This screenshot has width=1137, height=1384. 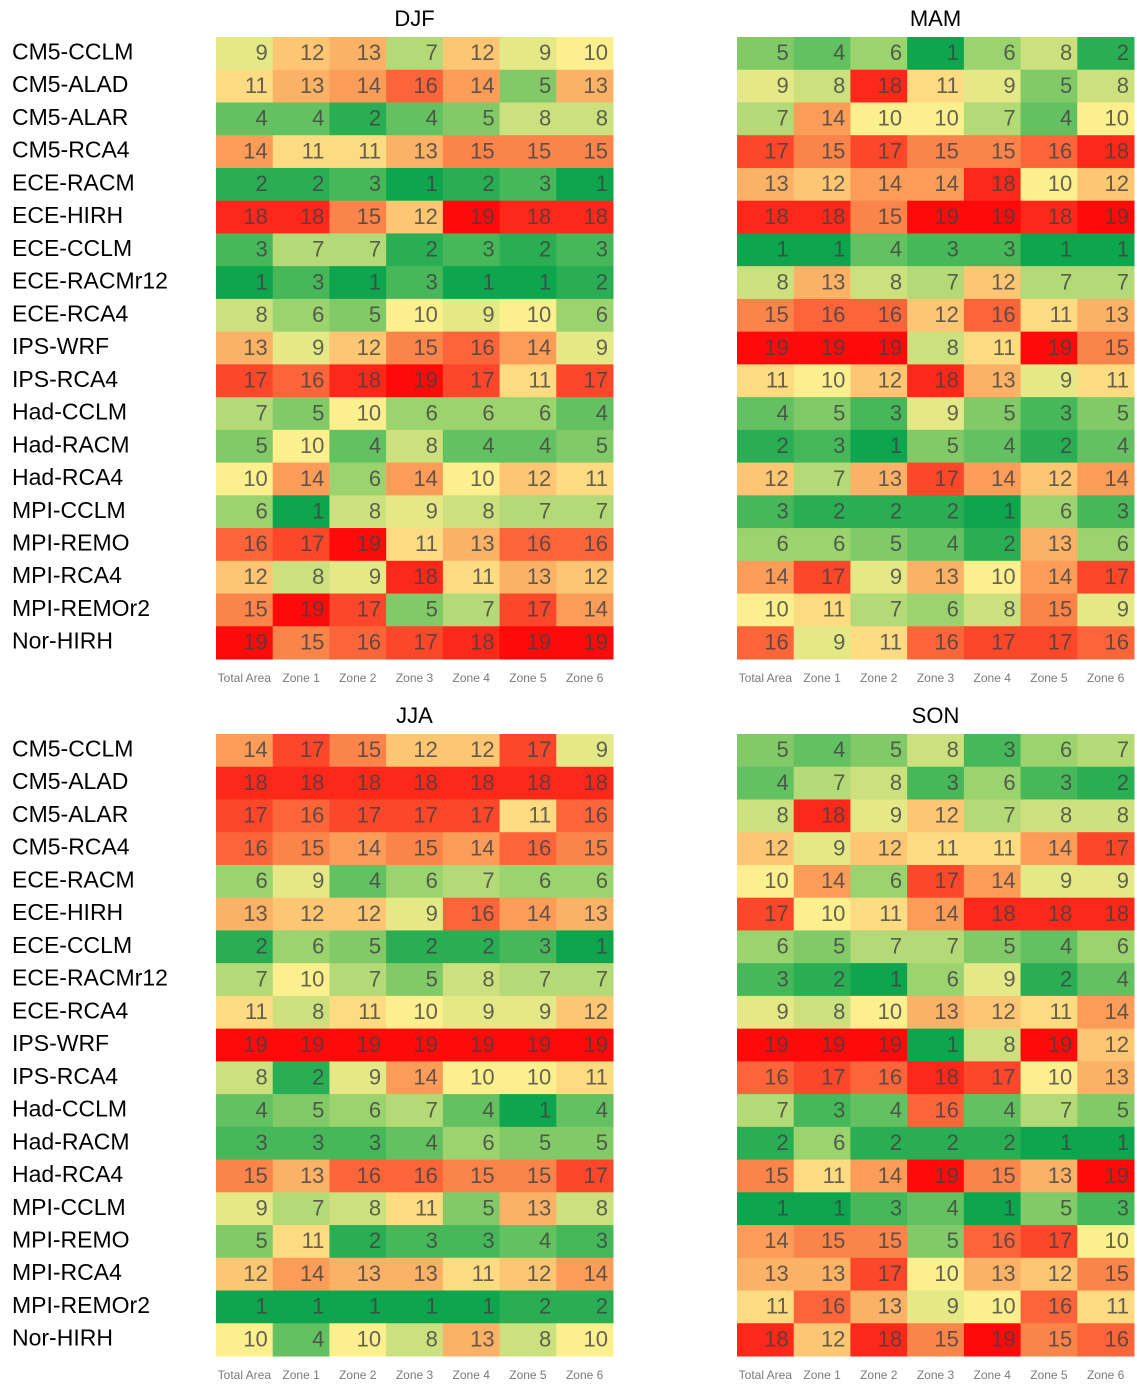 What do you see at coordinates (69, 412) in the screenshot?
I see `row-label: Had-CCLM` at bounding box center [69, 412].